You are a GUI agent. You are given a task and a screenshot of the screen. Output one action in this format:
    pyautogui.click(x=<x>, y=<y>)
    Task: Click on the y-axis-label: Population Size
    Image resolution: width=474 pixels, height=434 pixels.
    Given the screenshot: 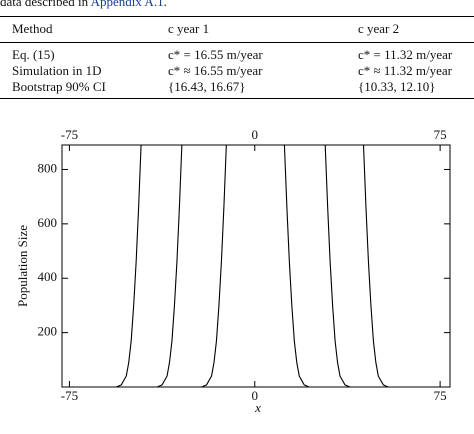 What is the action you would take?
    pyautogui.click(x=22, y=266)
    